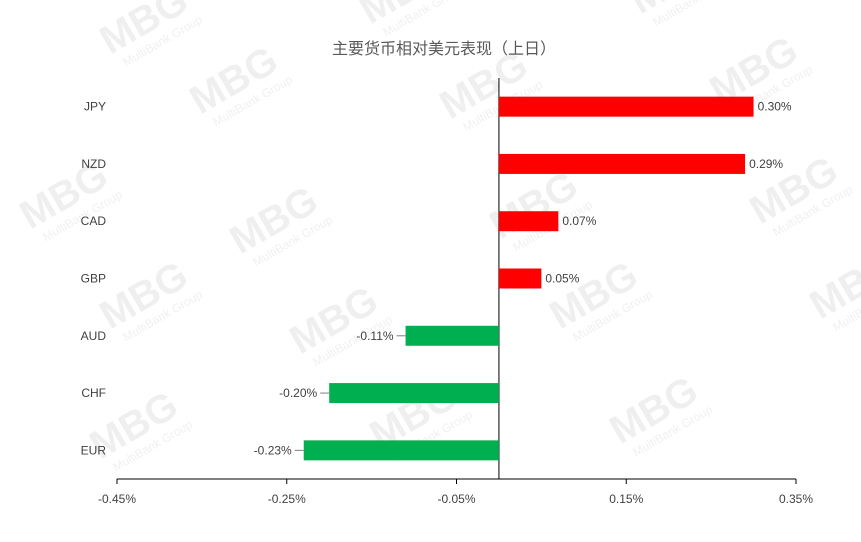 Image resolution: width=861 pixels, height=542 pixels. What do you see at coordinates (93, 393) in the screenshot?
I see `category-label: CHF` at bounding box center [93, 393].